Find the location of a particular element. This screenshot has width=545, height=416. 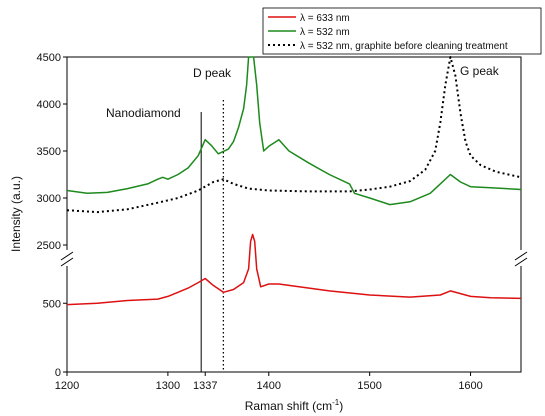

d-peak-annotation: D peak is located at coordinates (212, 73).